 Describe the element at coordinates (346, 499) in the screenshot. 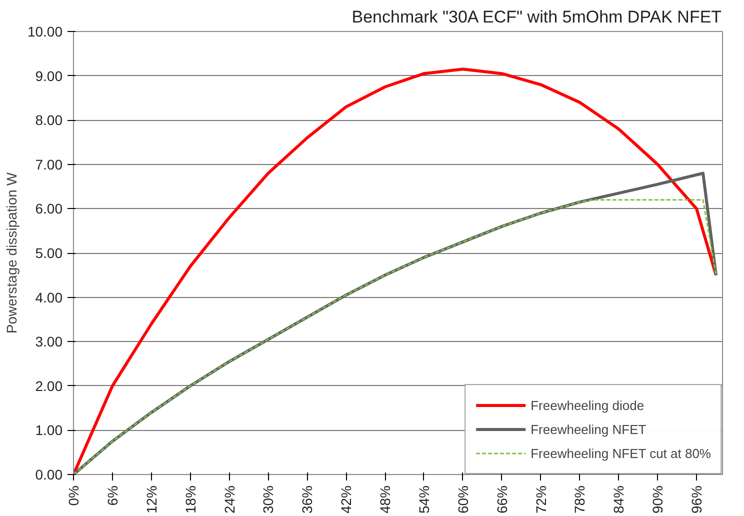

I see `x-tick-label: 42%` at that location.